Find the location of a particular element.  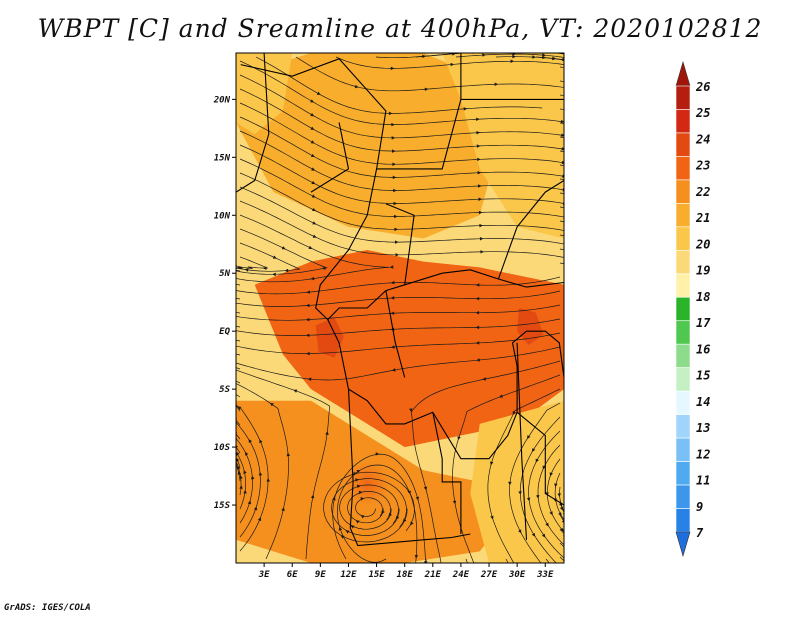

colorbar-label: 26 is located at coordinates (702, 87).